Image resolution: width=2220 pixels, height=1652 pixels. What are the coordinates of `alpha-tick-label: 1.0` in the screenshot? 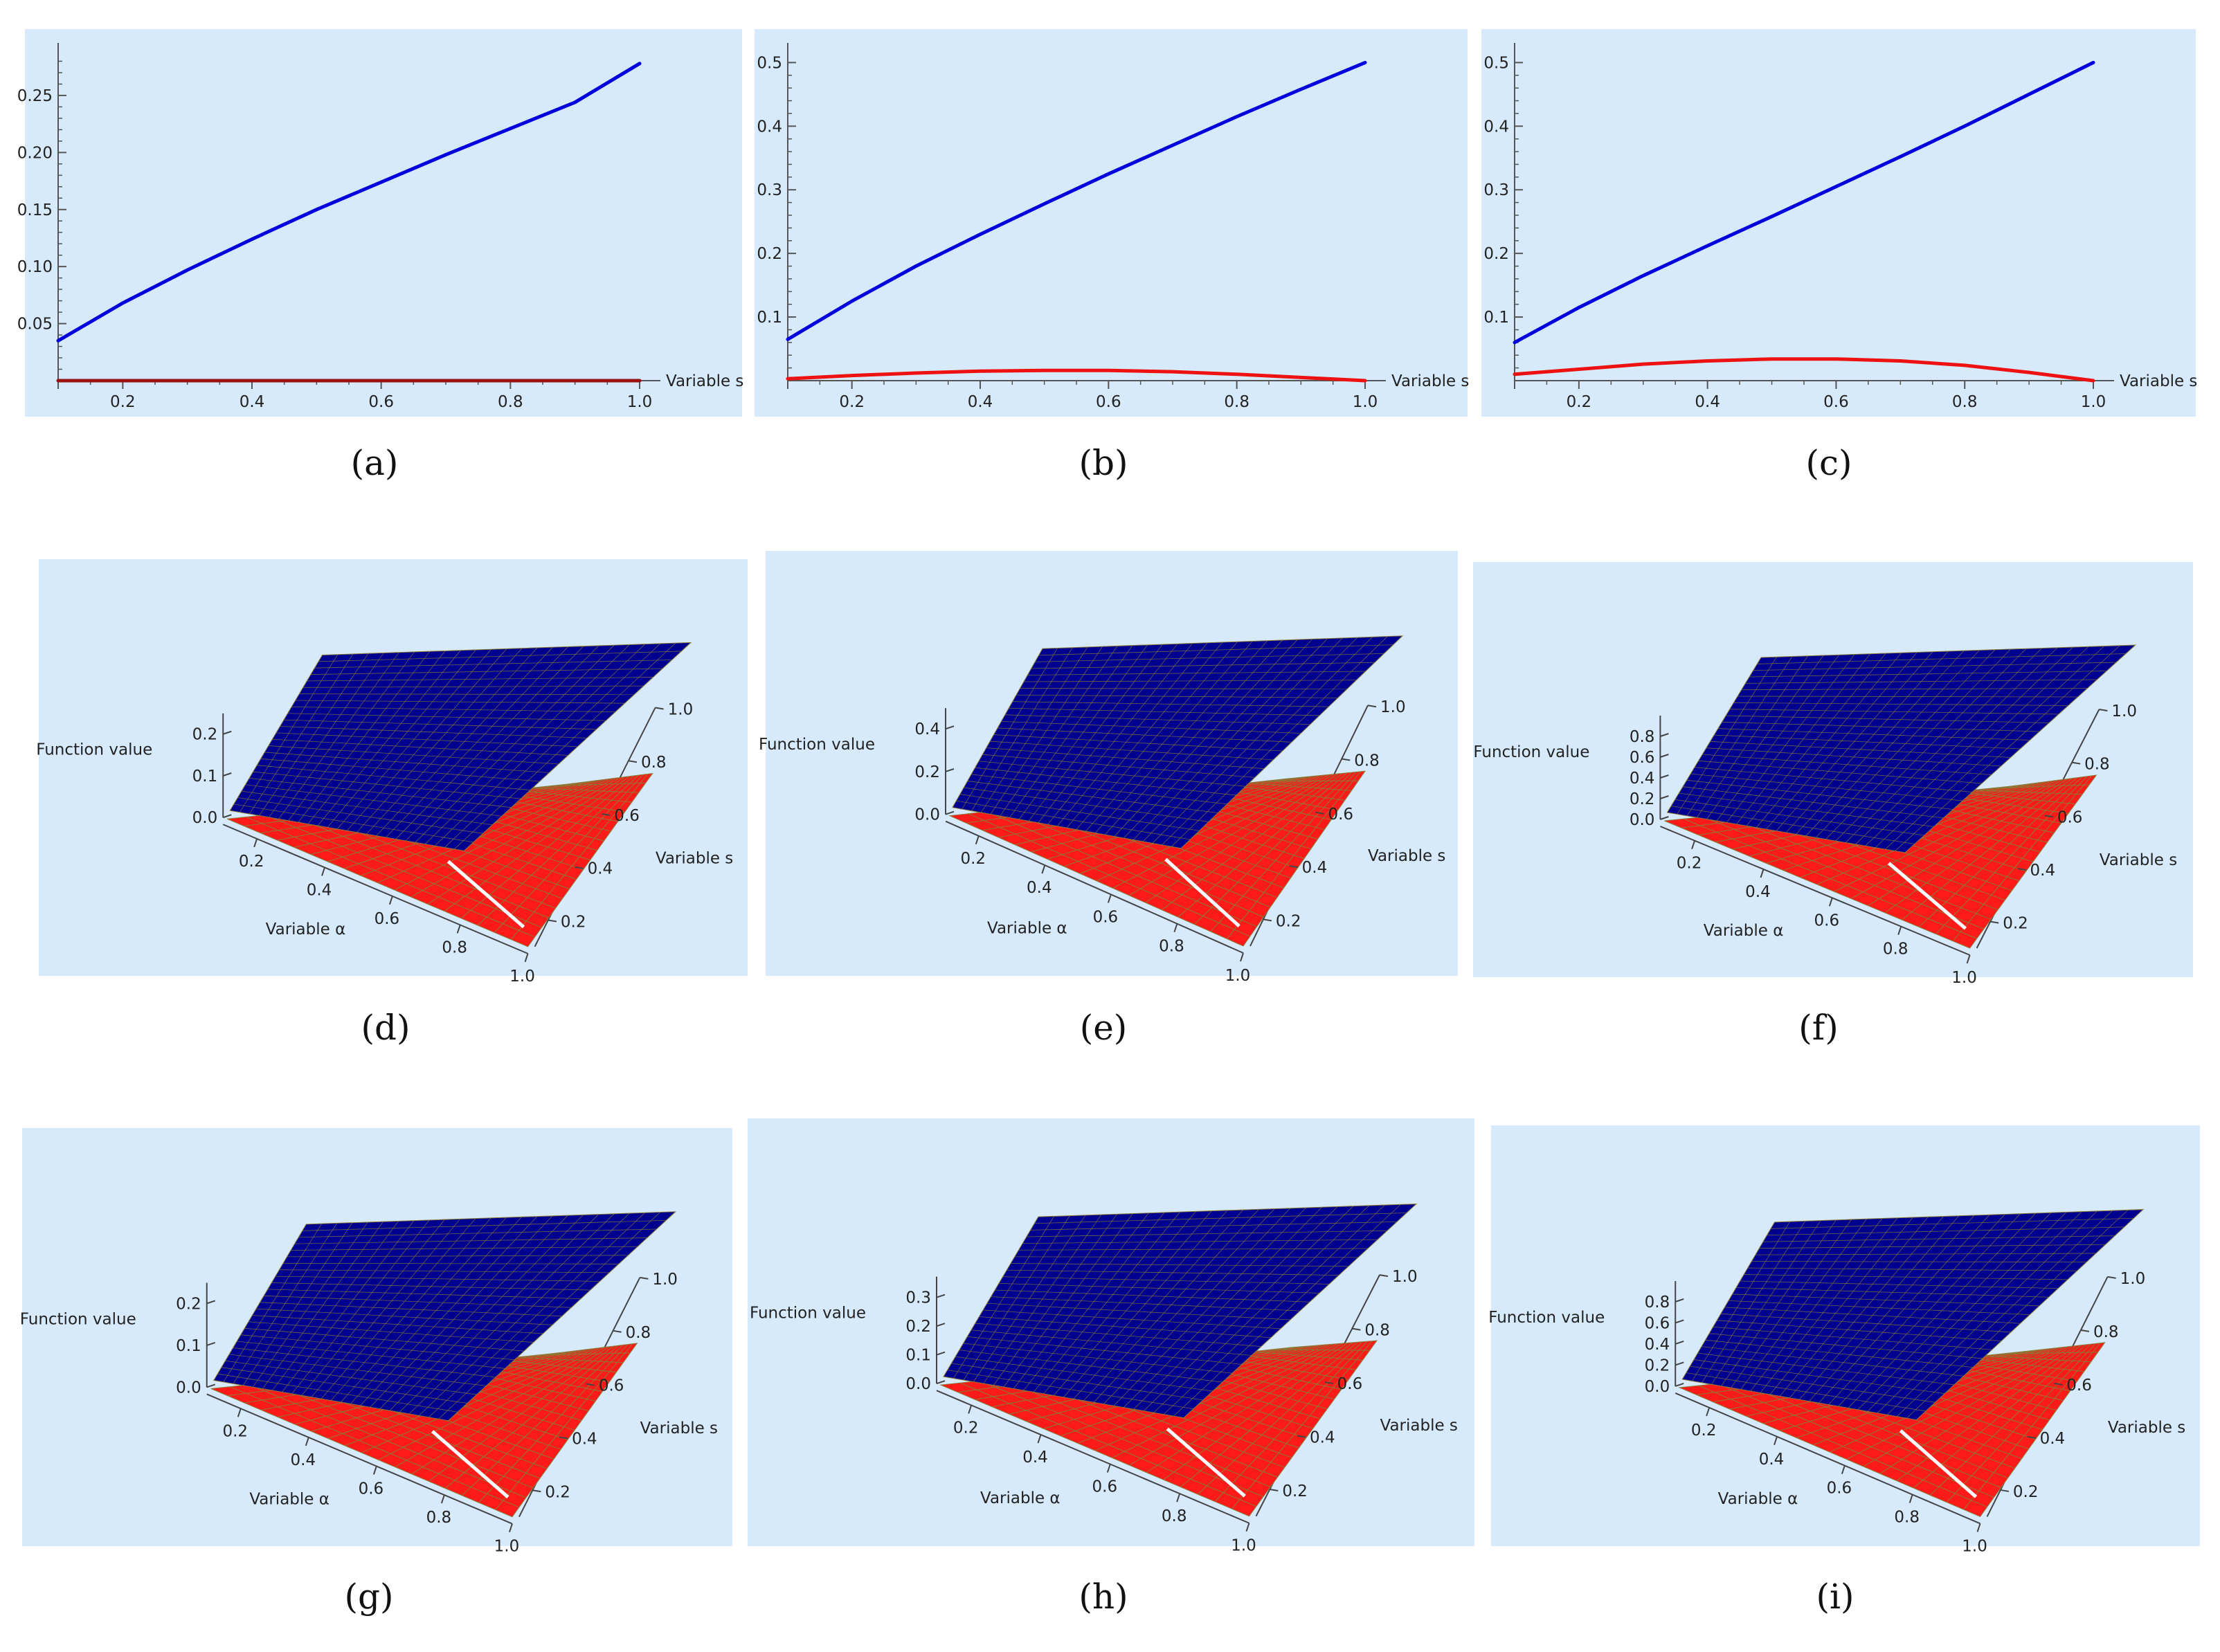 It's located at (1243, 1546).